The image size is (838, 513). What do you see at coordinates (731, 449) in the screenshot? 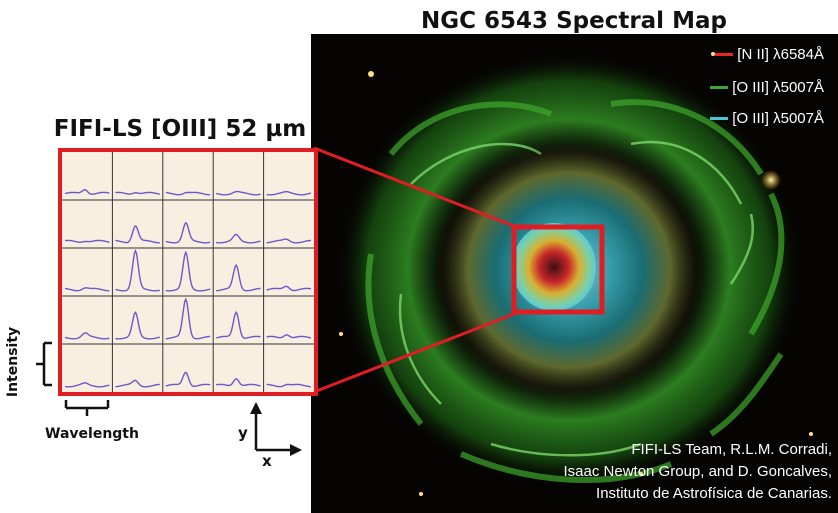
I see `credit-line-1: FIFI-LS Team, R.L.M. Corradi,` at bounding box center [731, 449].